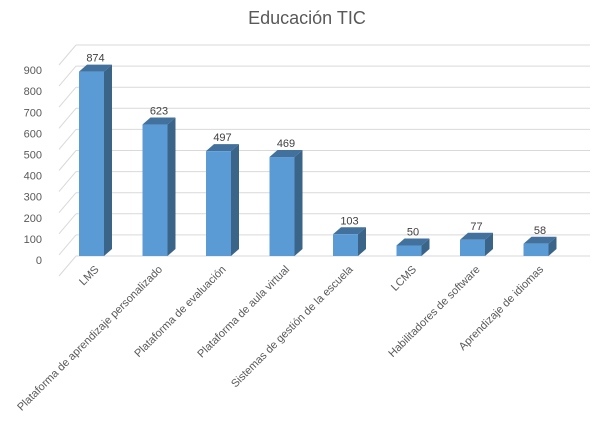 The width and height of the screenshot is (614, 427). What do you see at coordinates (33, 134) in the screenshot?
I see `y-tick-label: 600` at bounding box center [33, 134].